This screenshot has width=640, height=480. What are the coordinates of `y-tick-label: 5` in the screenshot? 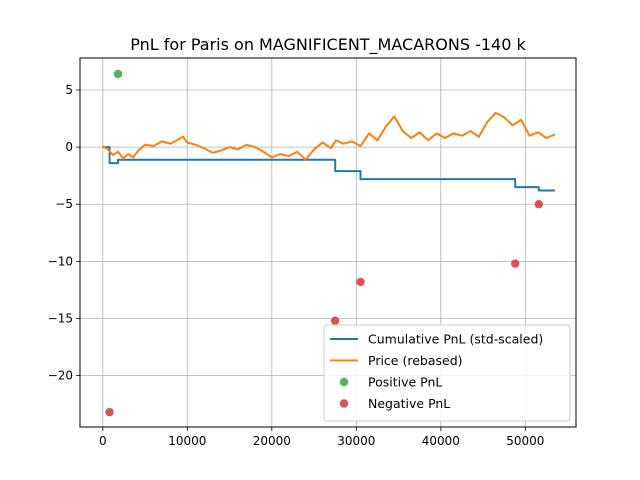 It's located at (69, 90).